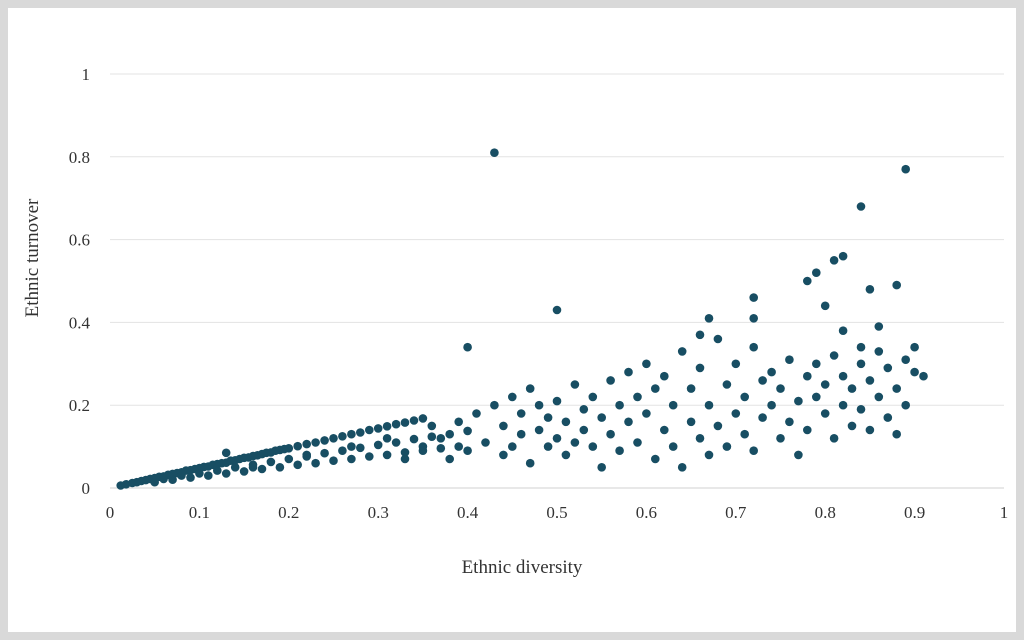  I want to click on y-tick-label: 0.8, so click(79, 157).